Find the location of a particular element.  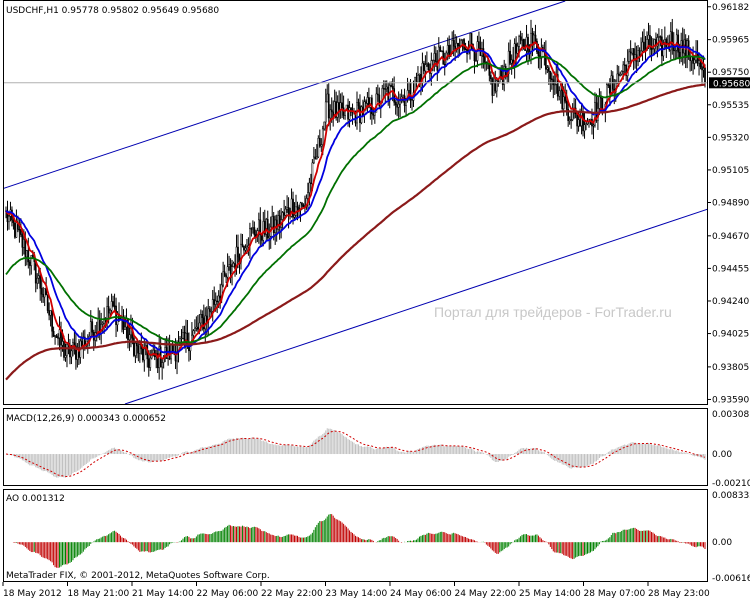

price-tick-label: 0.94025 is located at coordinates (730, 335).